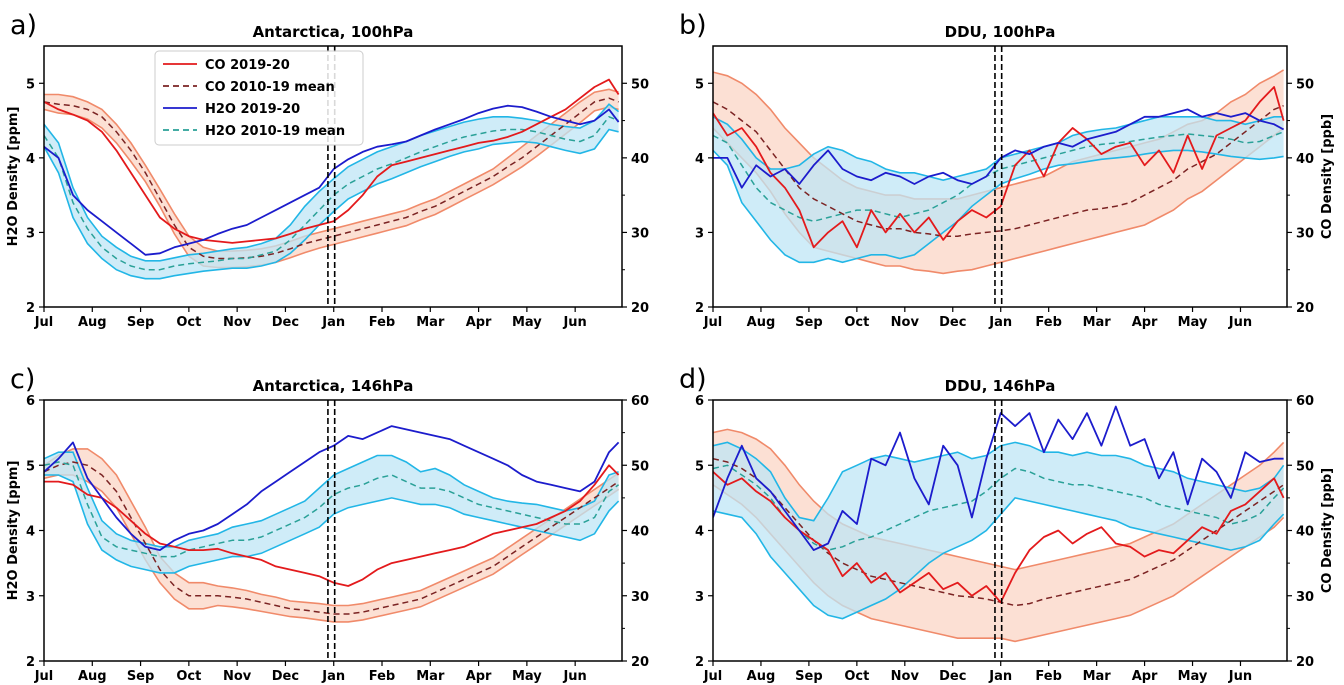 The width and height of the screenshot is (1344, 685). Describe the element at coordinates (640, 401) in the screenshot. I see `y2-tick-label: 60` at that location.